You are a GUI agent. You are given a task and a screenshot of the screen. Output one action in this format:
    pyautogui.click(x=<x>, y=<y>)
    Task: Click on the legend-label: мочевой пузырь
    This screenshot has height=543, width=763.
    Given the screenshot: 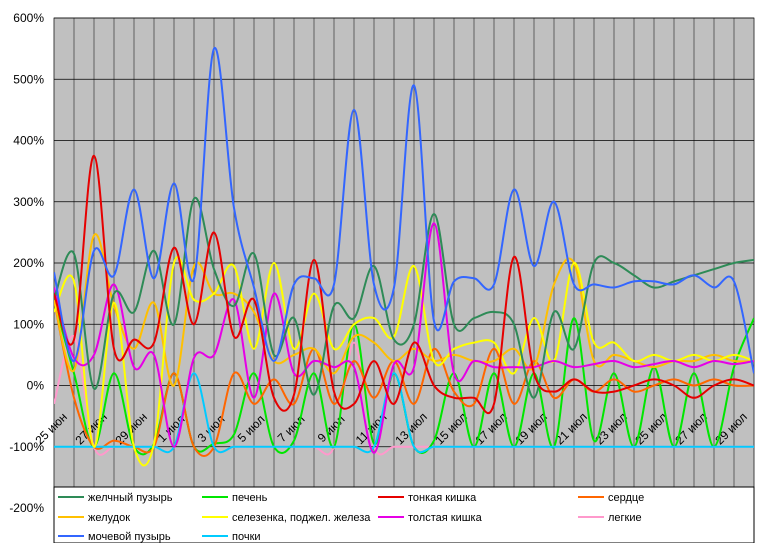 What is the action you would take?
    pyautogui.click(x=129, y=537)
    